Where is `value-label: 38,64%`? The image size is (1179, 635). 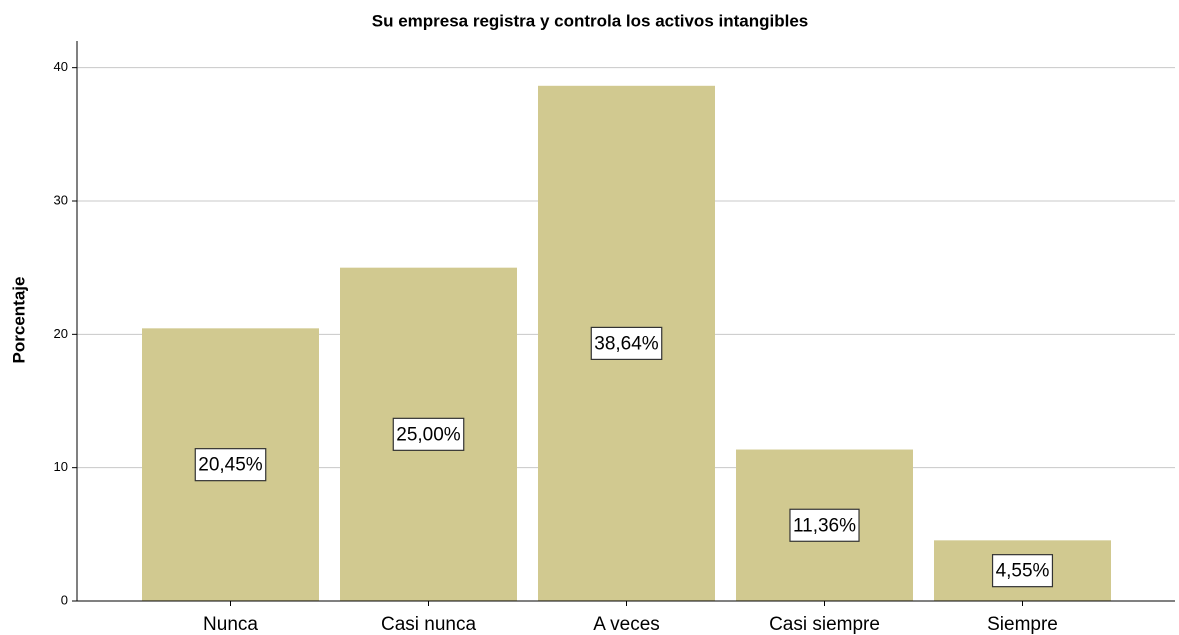 value-label: 38,64% is located at coordinates (626, 343).